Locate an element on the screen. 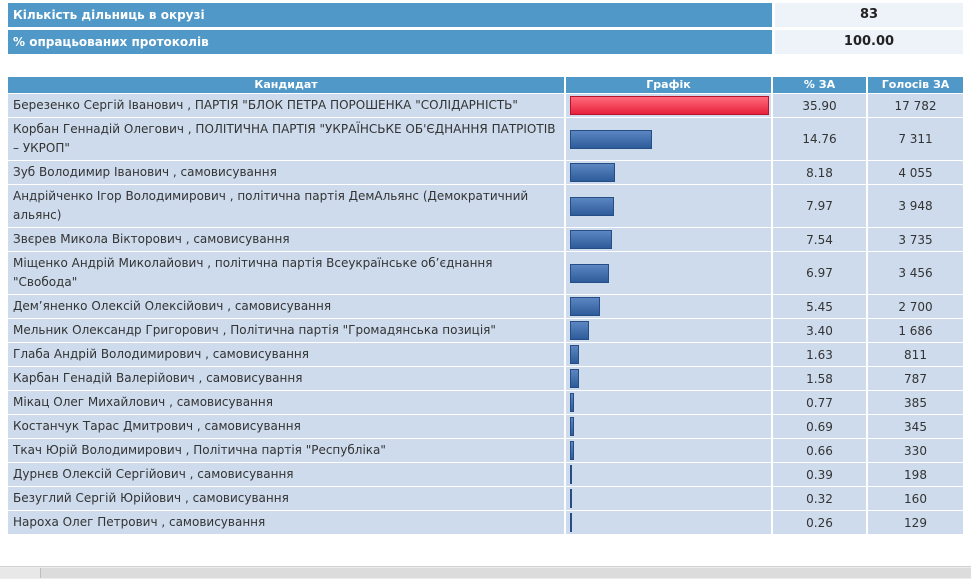 This screenshot has height=579, width=971. percent-value: 8.18 is located at coordinates (819, 172).